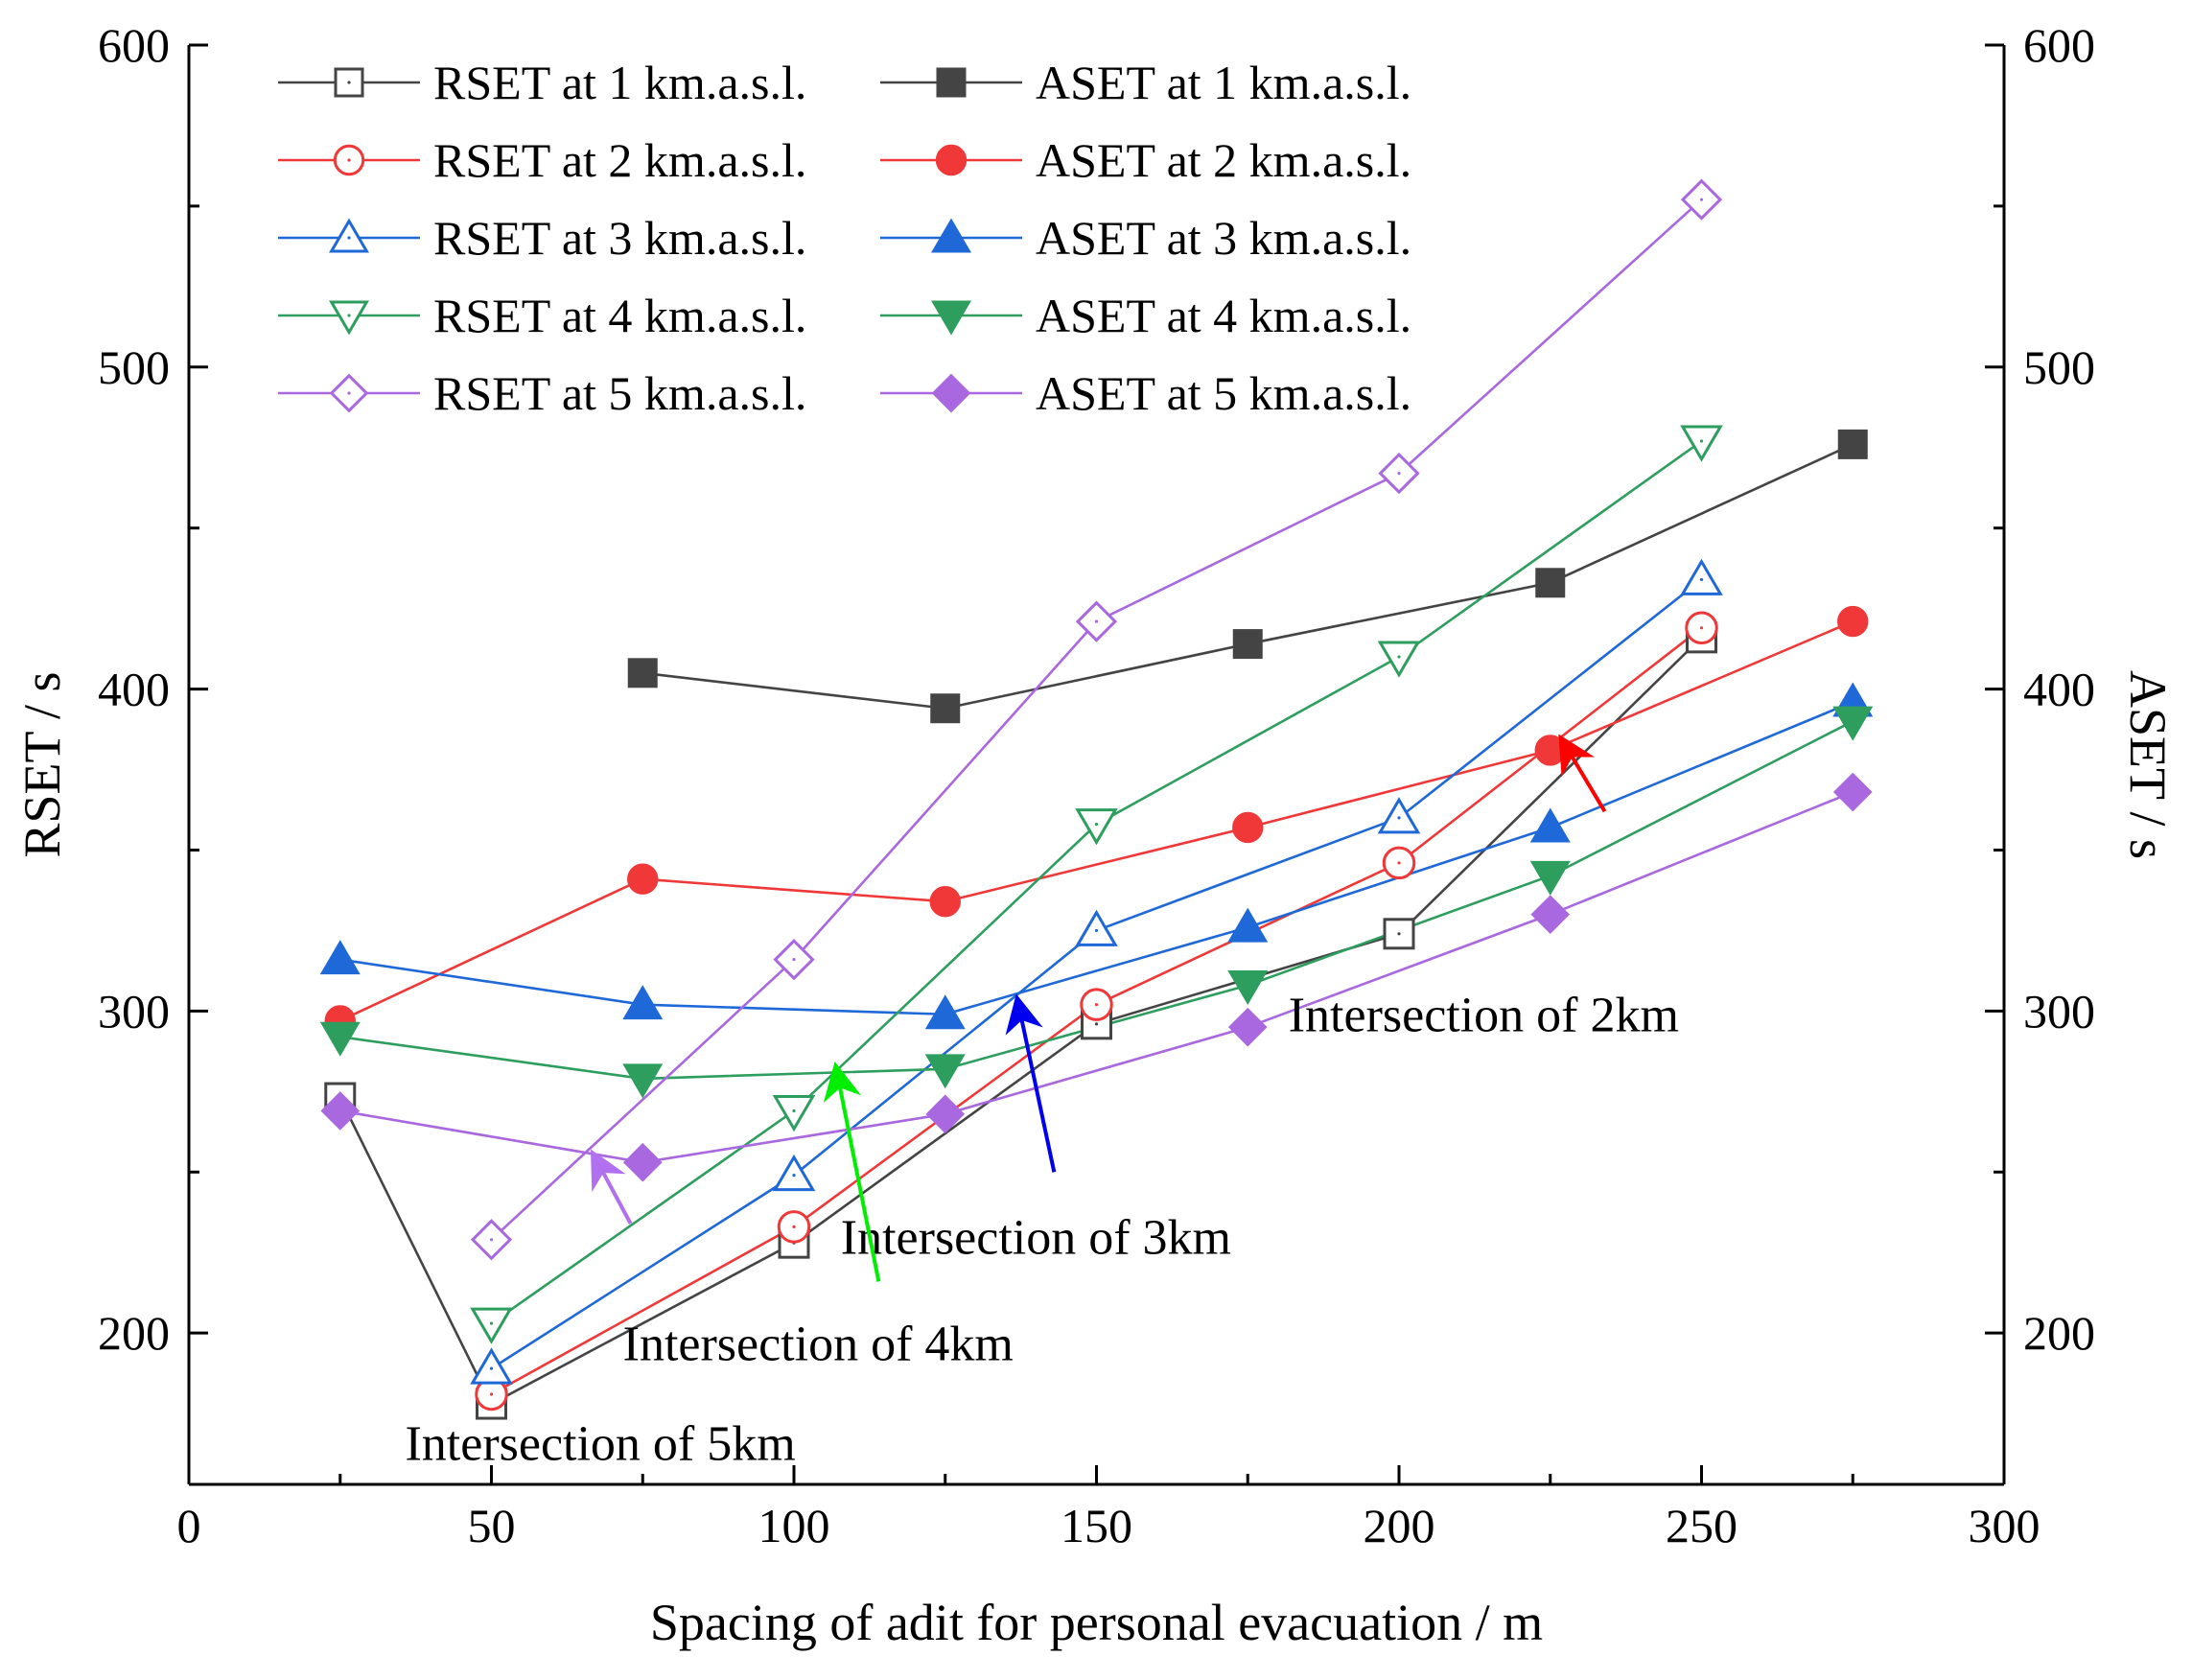  What do you see at coordinates (1399, 1525) in the screenshot?
I see `x-tick-label-4: 200` at bounding box center [1399, 1525].